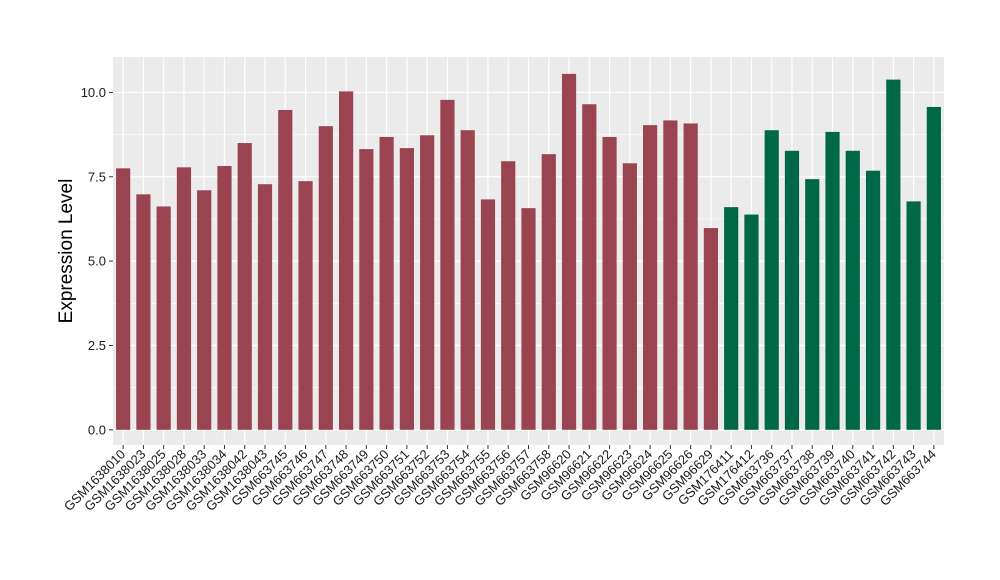 This screenshot has width=1000, height=580. Describe the element at coordinates (427, 282) in the screenshot. I see `bar-GSM663752` at that location.